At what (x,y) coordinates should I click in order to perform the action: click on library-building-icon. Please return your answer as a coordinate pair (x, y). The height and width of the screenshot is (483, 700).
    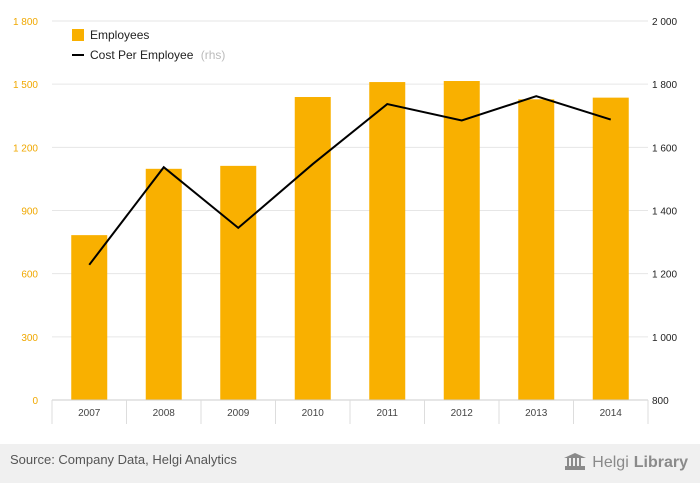
    Looking at the image, I should click on (575, 461).